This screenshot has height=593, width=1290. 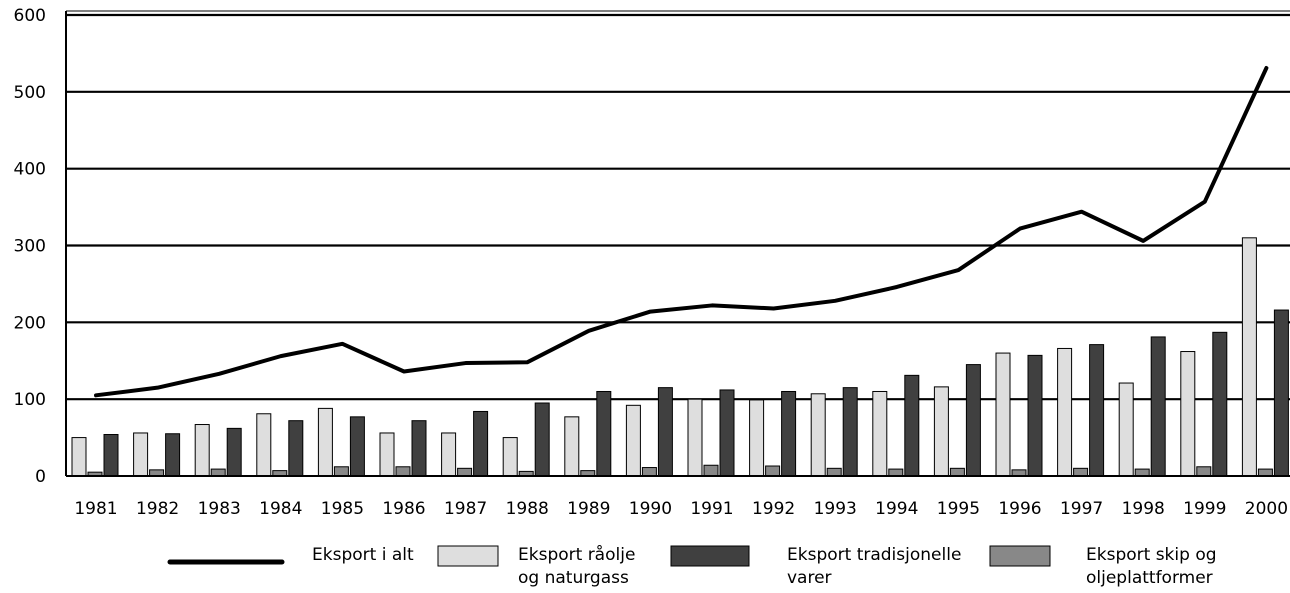 What do you see at coordinates (1097, 410) in the screenshot?
I see `bar-tradisjonelle-1997` at bounding box center [1097, 410].